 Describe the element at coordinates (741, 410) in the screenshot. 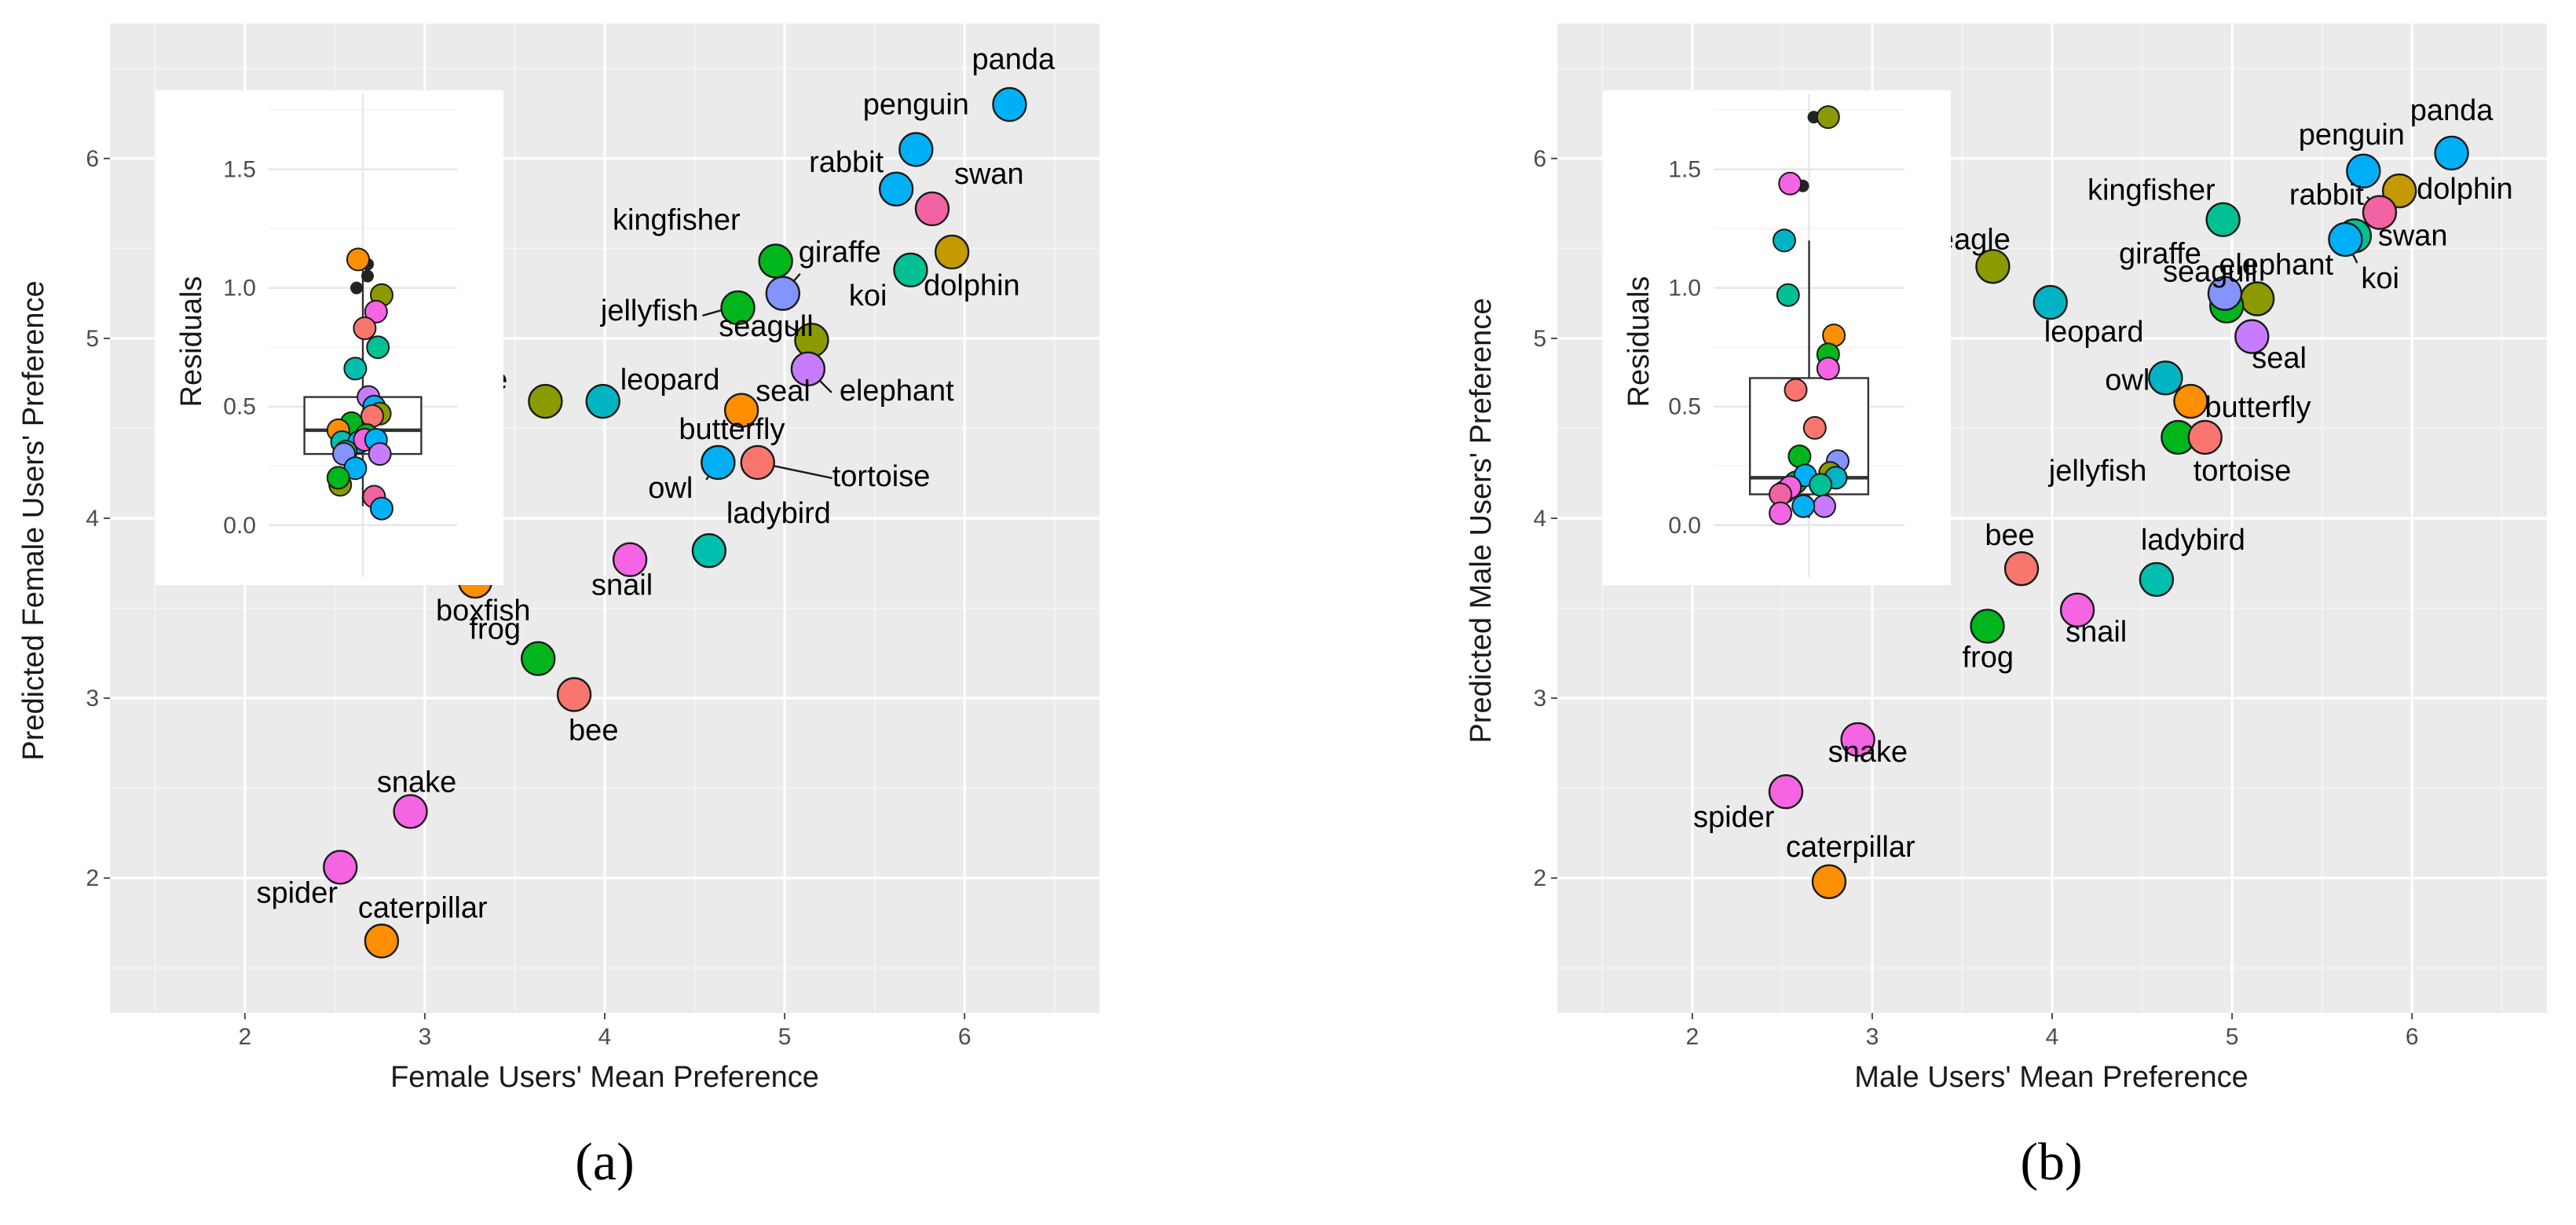

I see `point-seal` at that location.